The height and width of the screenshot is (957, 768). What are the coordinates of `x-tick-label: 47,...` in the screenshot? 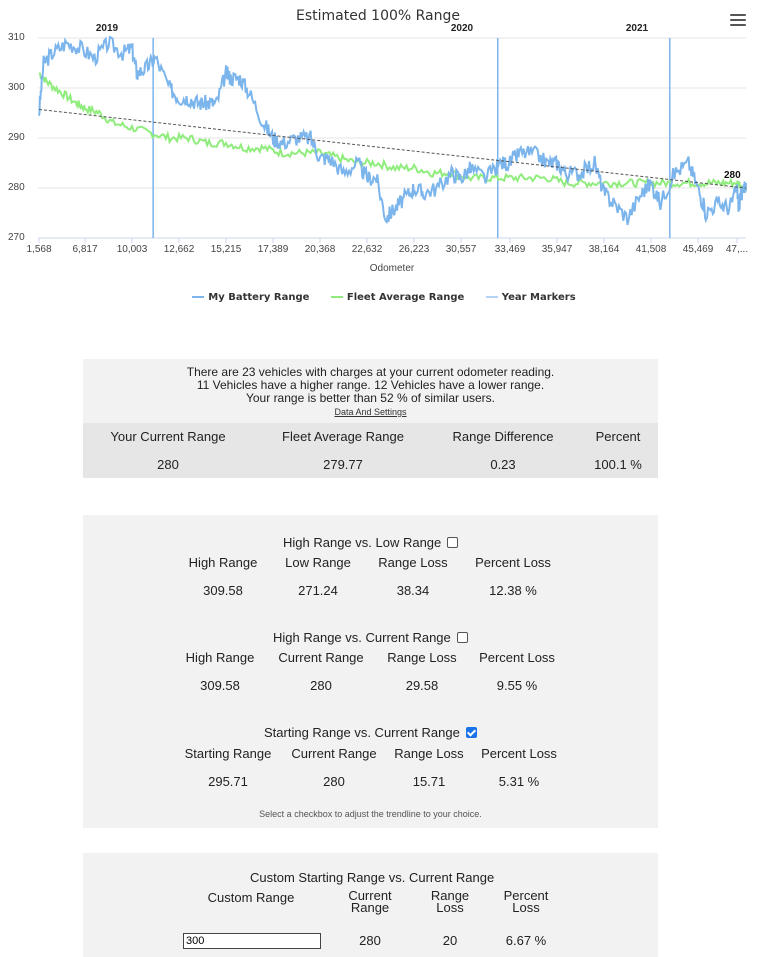 It's located at (737, 249).